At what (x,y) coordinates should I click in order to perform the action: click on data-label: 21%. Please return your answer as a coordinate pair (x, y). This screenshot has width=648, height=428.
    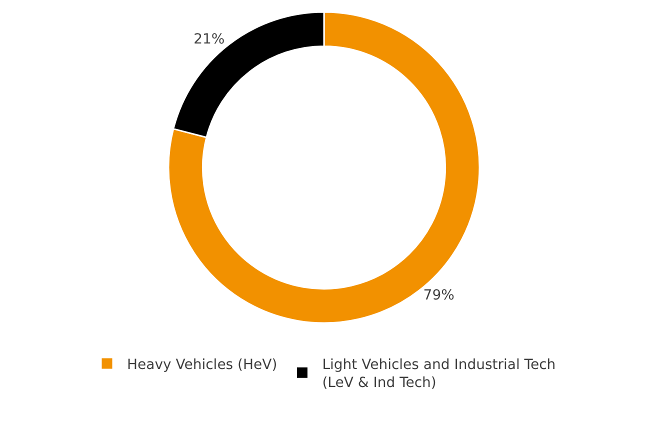
    Looking at the image, I should click on (209, 40).